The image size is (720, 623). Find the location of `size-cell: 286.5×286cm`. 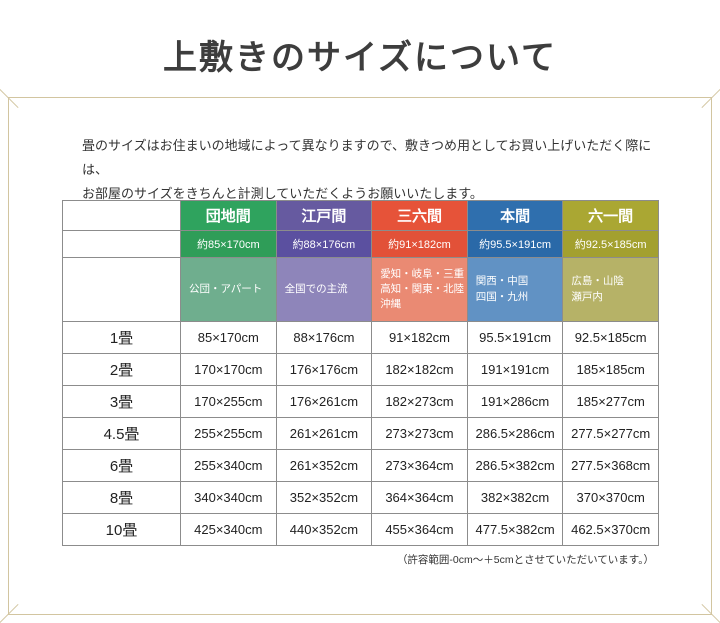

size-cell: 286.5×286cm is located at coordinates (515, 433).